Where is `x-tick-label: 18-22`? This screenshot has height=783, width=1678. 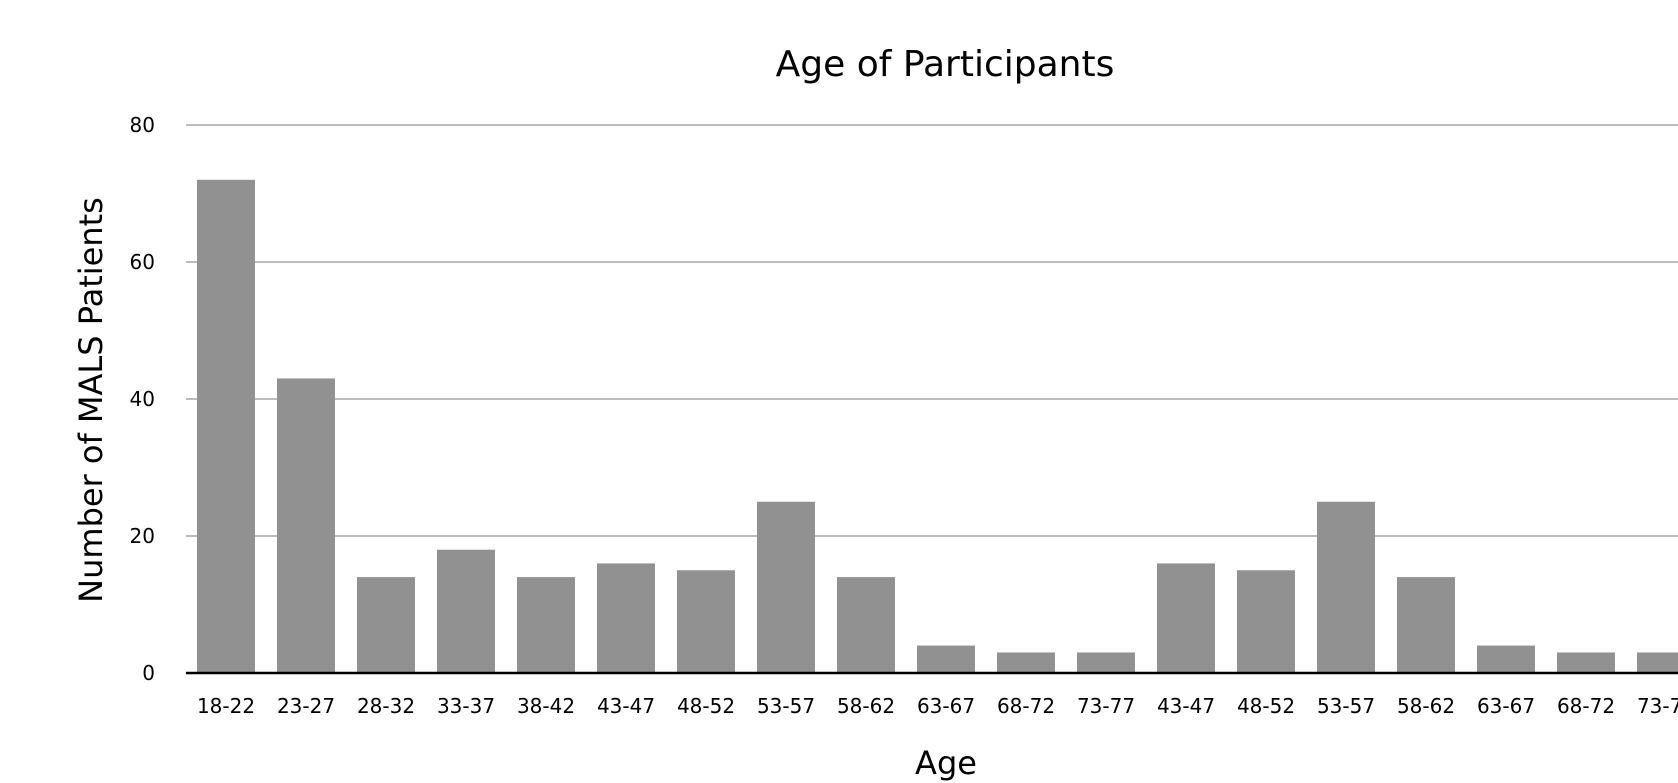 x-tick-label: 18-22 is located at coordinates (226, 706).